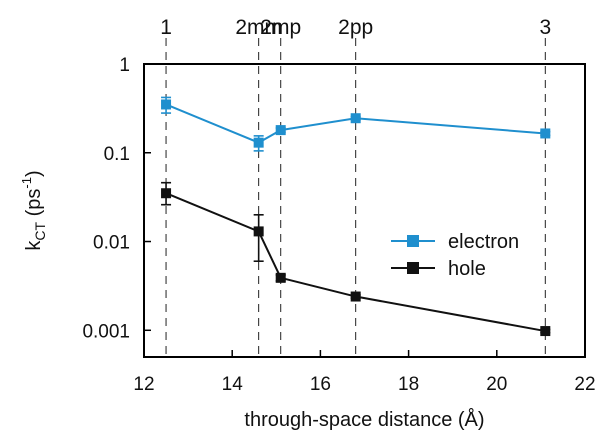 The image size is (601, 431). Describe the element at coordinates (116, 198) in the screenshot. I see `y-axis: 1 0.1 0.01 0.001` at that location.